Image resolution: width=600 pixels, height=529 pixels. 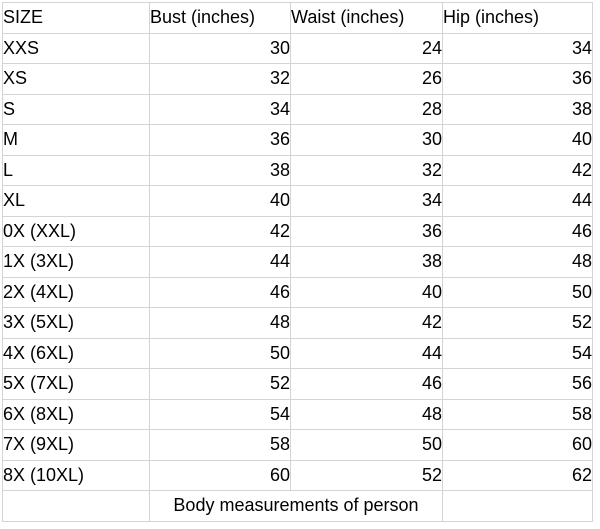 I want to click on size-cell: L, so click(x=76, y=170).